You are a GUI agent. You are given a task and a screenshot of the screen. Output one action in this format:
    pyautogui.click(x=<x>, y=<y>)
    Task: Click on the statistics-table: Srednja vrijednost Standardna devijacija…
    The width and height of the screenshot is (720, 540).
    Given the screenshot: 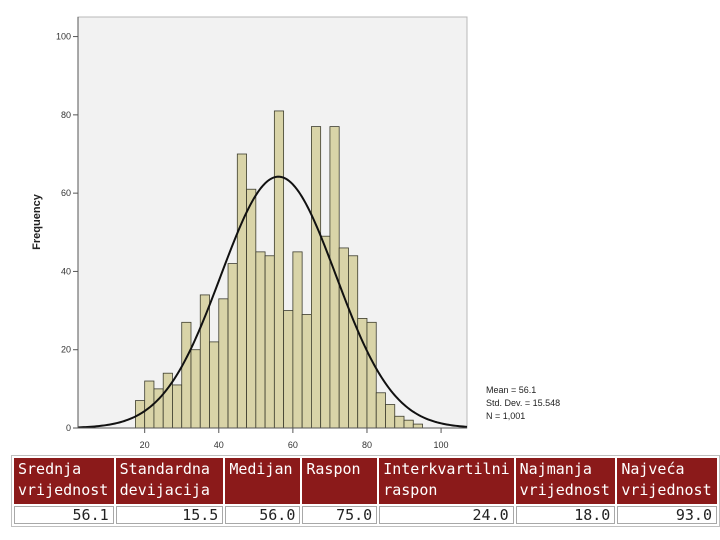 What is the action you would take?
    pyautogui.click(x=365, y=491)
    